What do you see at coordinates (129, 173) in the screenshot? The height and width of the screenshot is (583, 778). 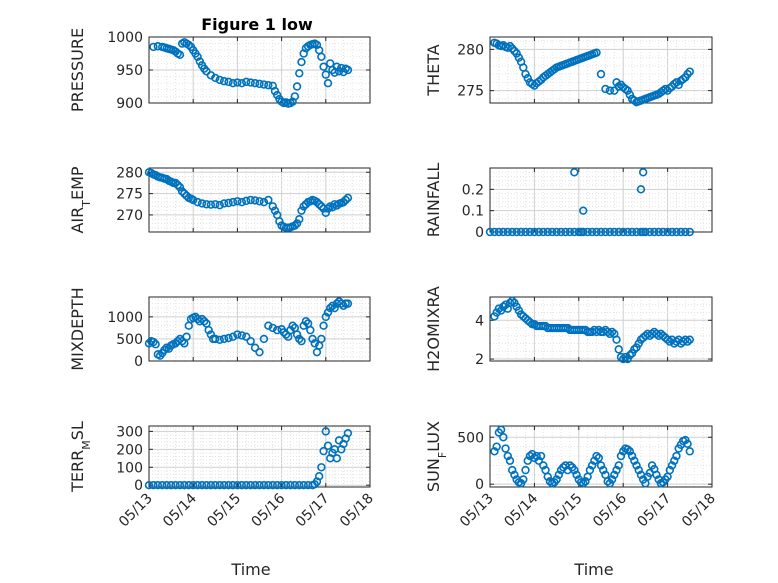 I see `y-tick-label: 280` at bounding box center [129, 173].